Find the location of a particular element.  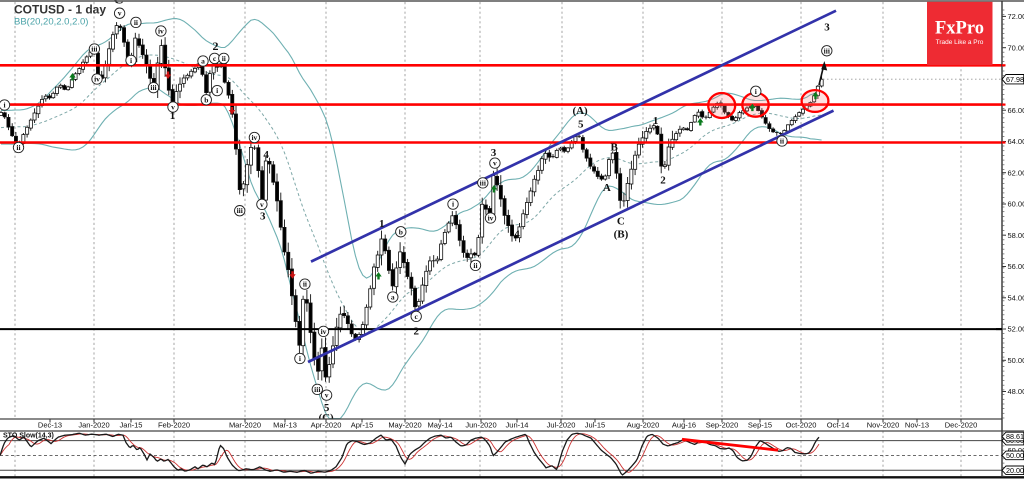

svg-text: C is located at coordinates (621, 221).